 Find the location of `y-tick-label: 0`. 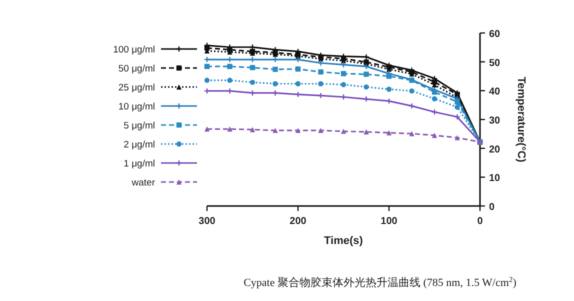

y-tick-label: 0 is located at coordinates (492, 207).